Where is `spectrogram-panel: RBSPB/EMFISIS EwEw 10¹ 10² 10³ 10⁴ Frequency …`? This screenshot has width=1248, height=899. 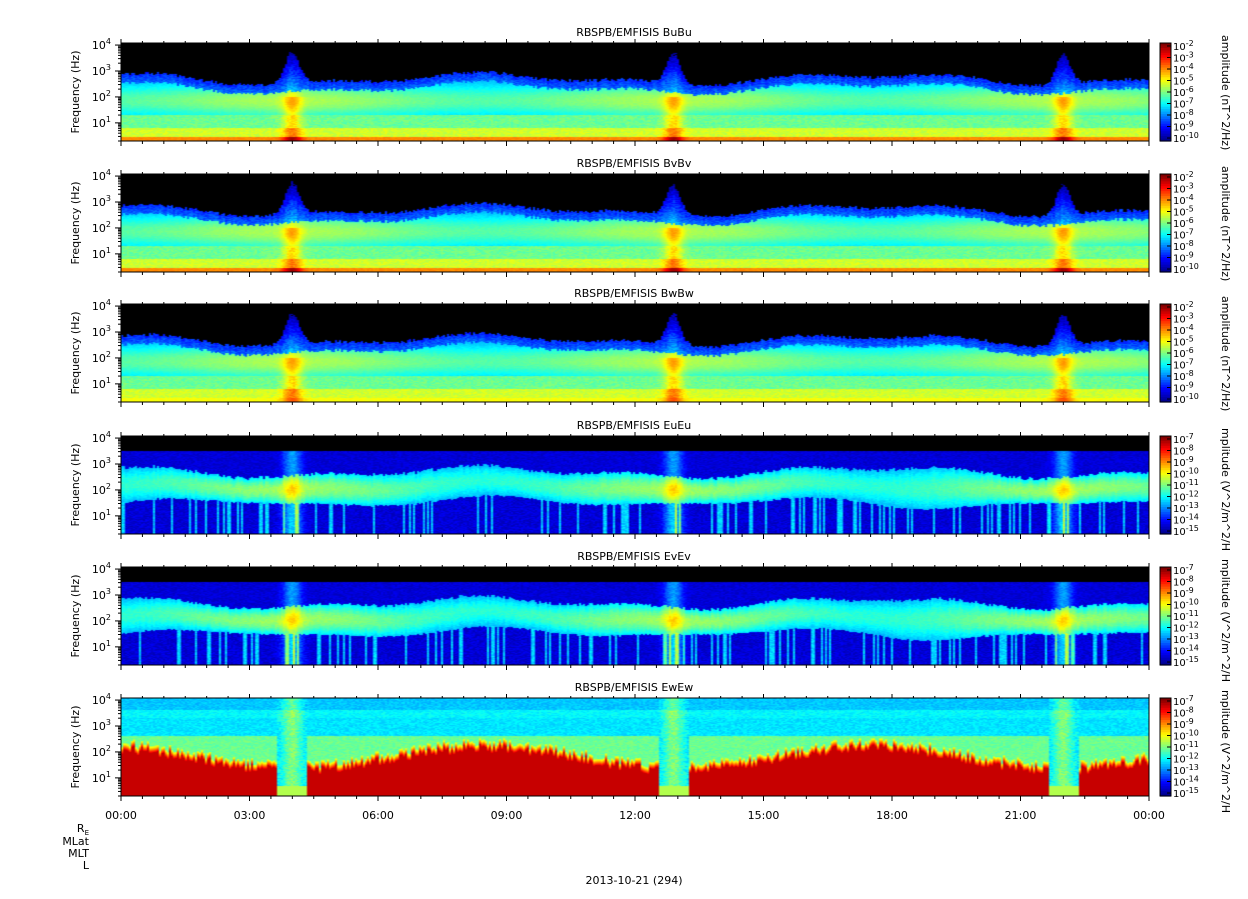 spectrogram-panel: RBSPB/EMFISIS EwEw 10¹ 10² 10³ 10⁴ Frequency … is located at coordinates (650, 747).